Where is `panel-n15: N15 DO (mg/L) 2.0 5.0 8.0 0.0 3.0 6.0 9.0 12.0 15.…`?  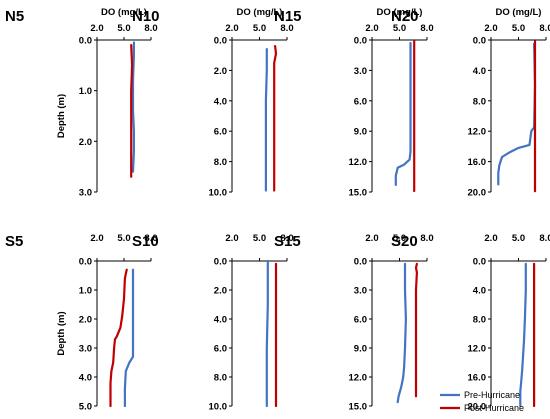
panel-n15: N15 DO (mg/L) 2.0 5.0 8.0 0.0 3.0 6.0 9.0 12.0 15.… is located at coordinates (354, 103).